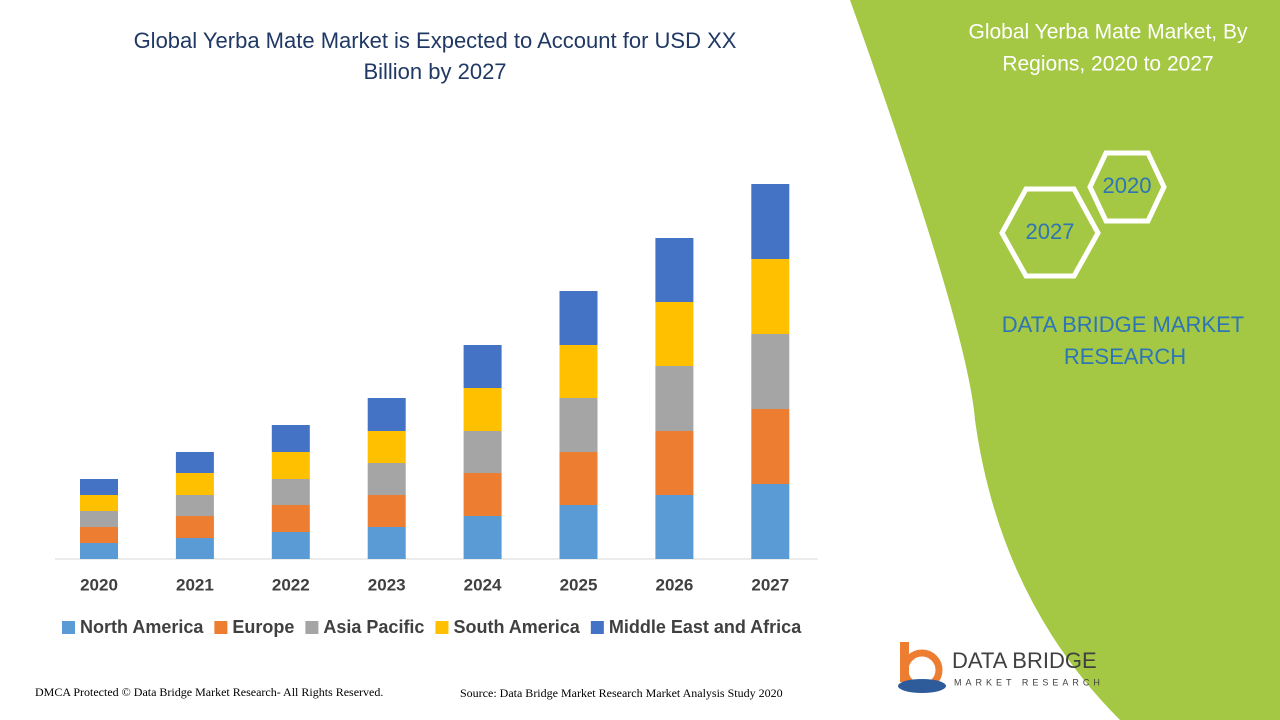 Image resolution: width=1280 pixels, height=720 pixels. Describe the element at coordinates (1029, 682) in the screenshot. I see `logo-tagline: MARKET RESEARCH` at that location.